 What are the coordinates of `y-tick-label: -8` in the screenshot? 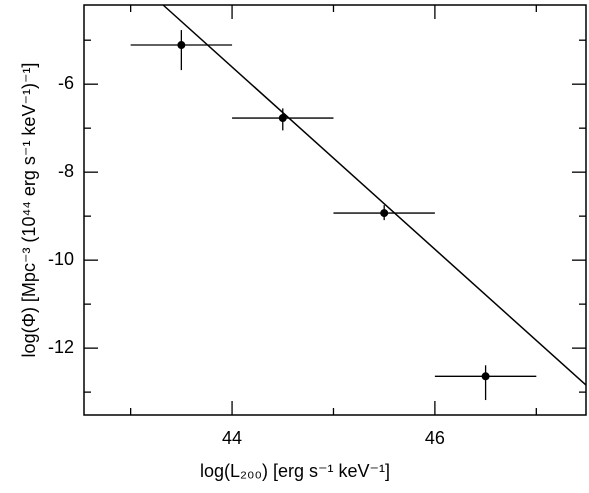 It's located at (66, 171).